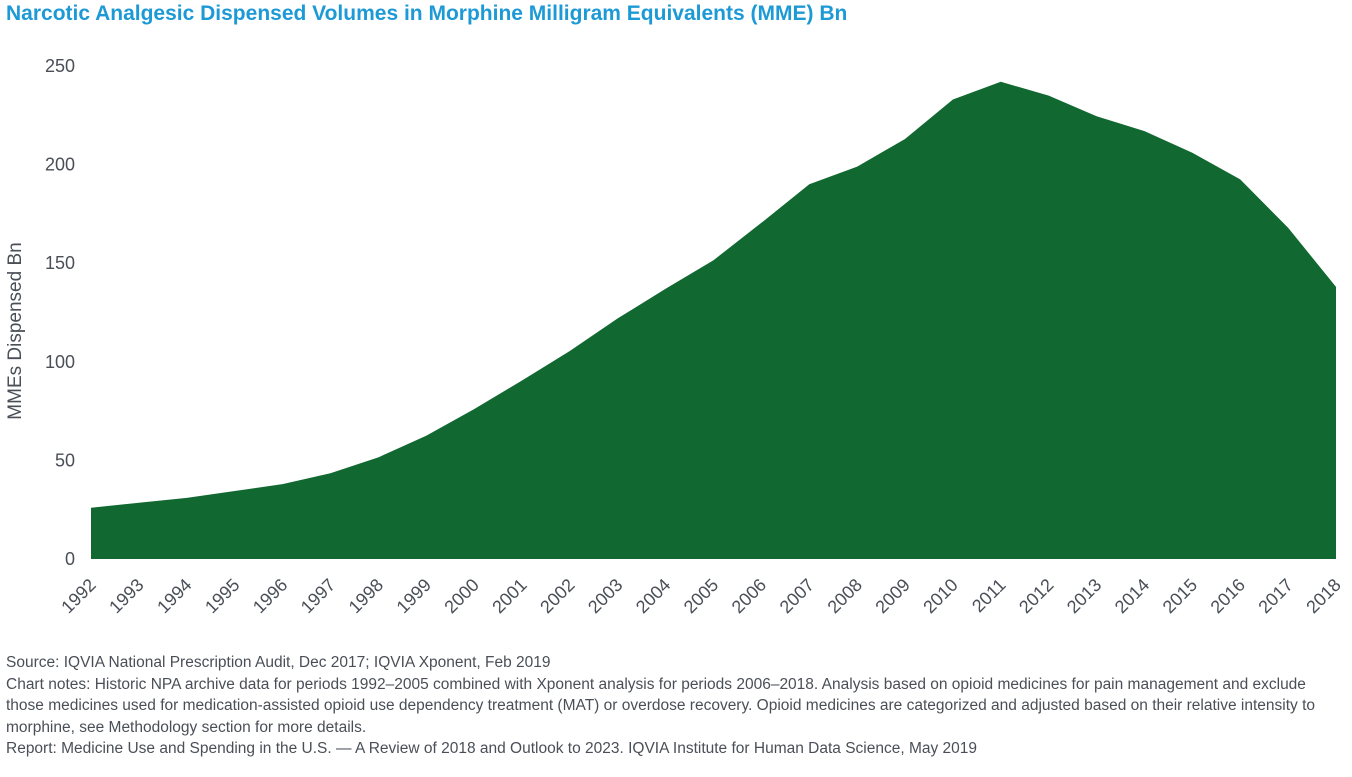 The width and height of the screenshot is (1352, 777). What do you see at coordinates (60, 263) in the screenshot?
I see `y-tick-label: 150` at bounding box center [60, 263].